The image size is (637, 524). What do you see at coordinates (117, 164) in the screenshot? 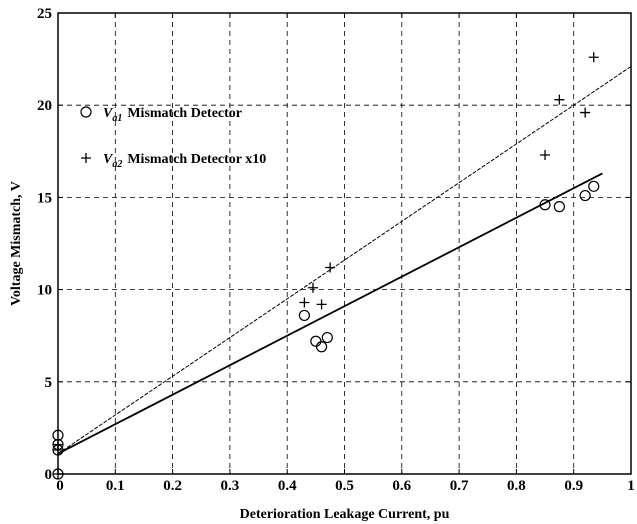
I see `legend-subscript: a2` at bounding box center [117, 164].